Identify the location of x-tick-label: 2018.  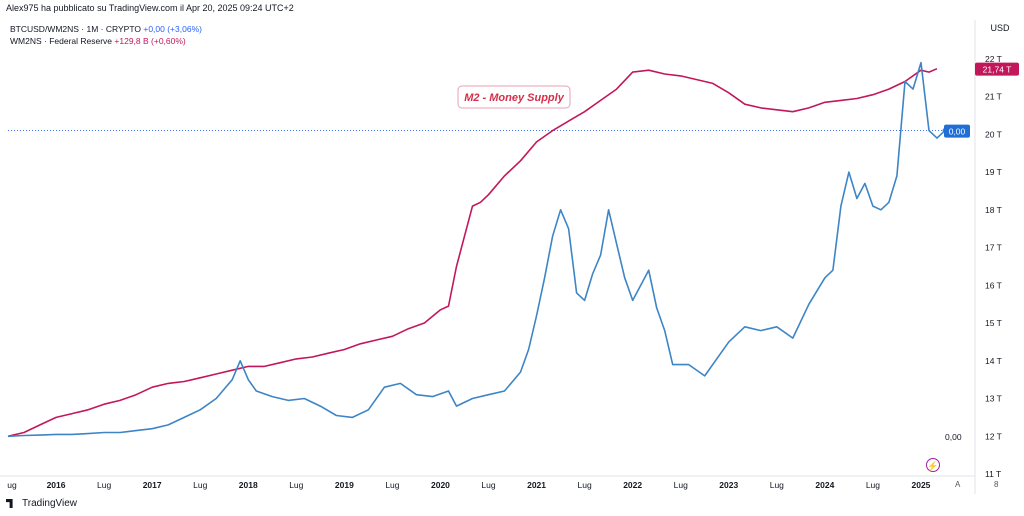
(248, 485).